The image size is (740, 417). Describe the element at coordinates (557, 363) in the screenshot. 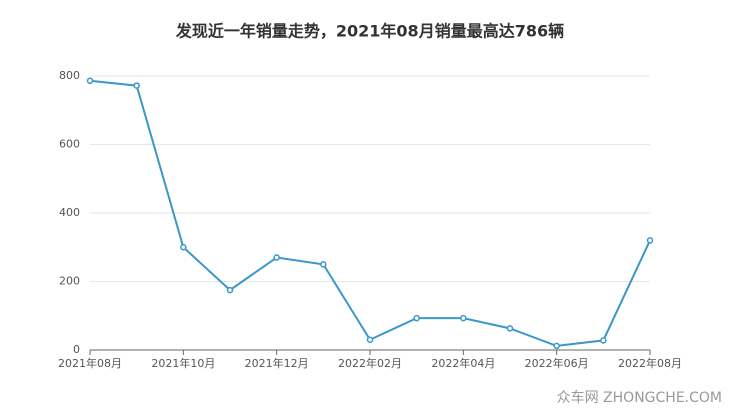

I see `x-tick-label: 2022年06月` at that location.